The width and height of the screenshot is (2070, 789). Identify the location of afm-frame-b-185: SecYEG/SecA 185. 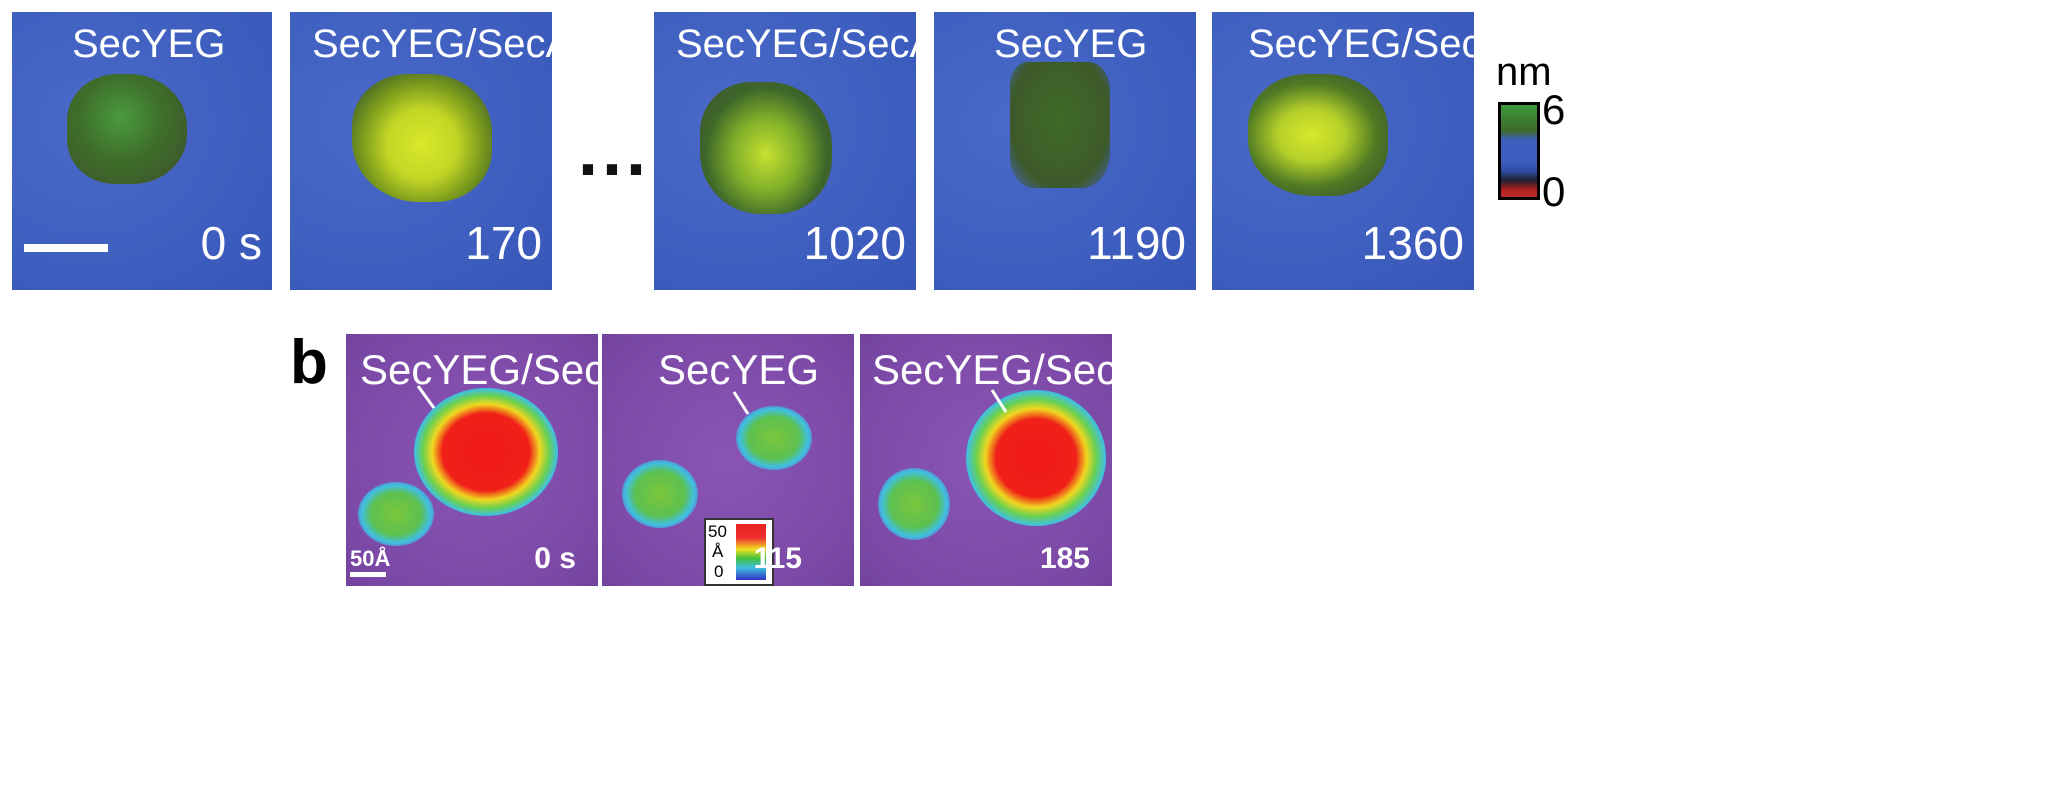
(986, 460).